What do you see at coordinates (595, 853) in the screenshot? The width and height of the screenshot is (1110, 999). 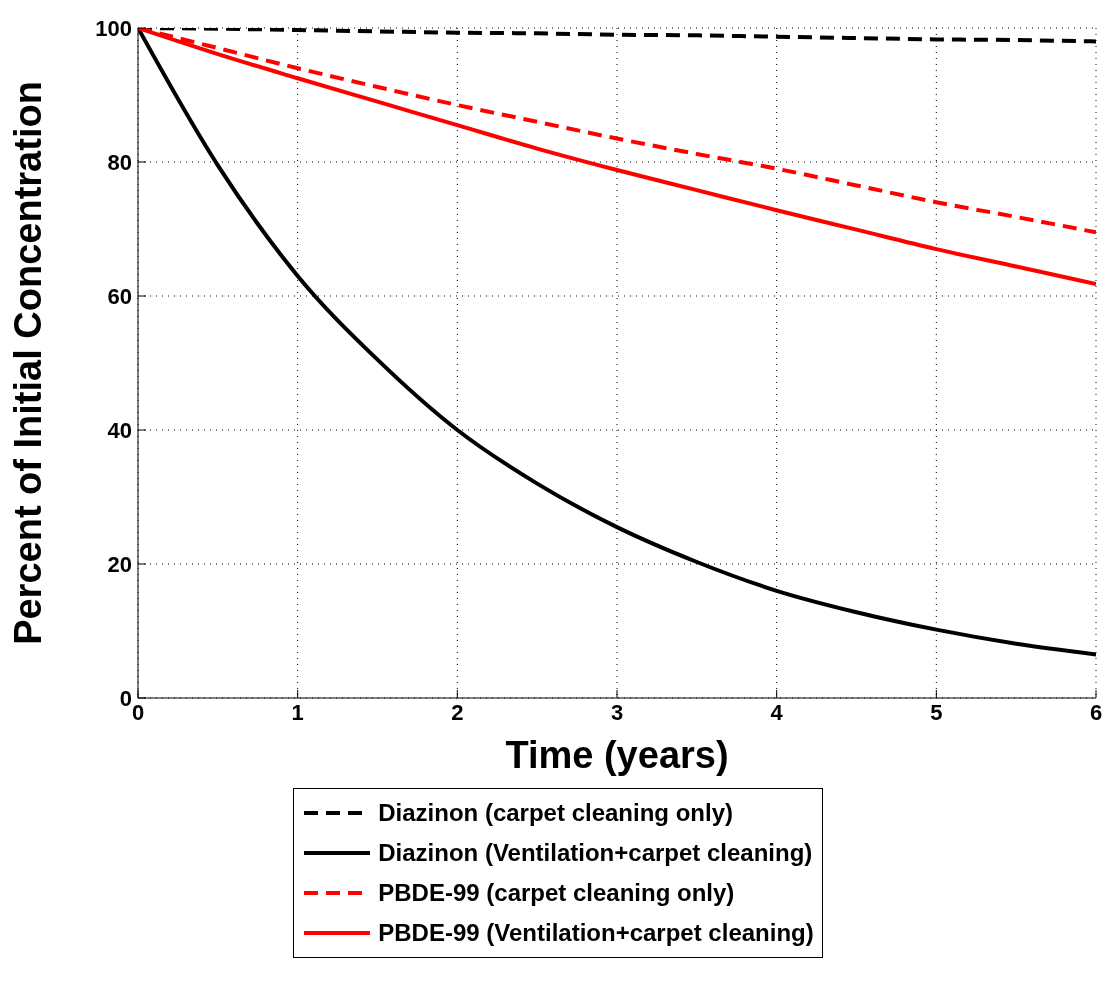 I see `legend-label: Diazinon (Ventilation+carpet cleaning)` at bounding box center [595, 853].